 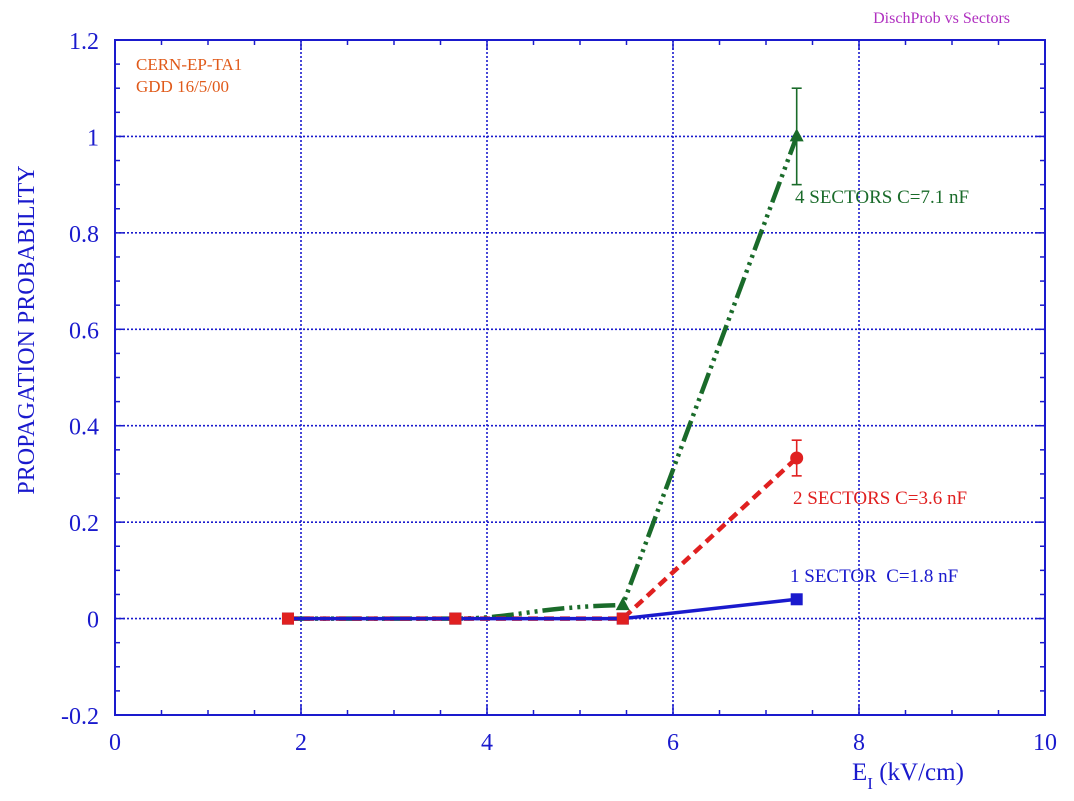 I want to click on y-tick-label: 1.2, so click(x=84, y=42).